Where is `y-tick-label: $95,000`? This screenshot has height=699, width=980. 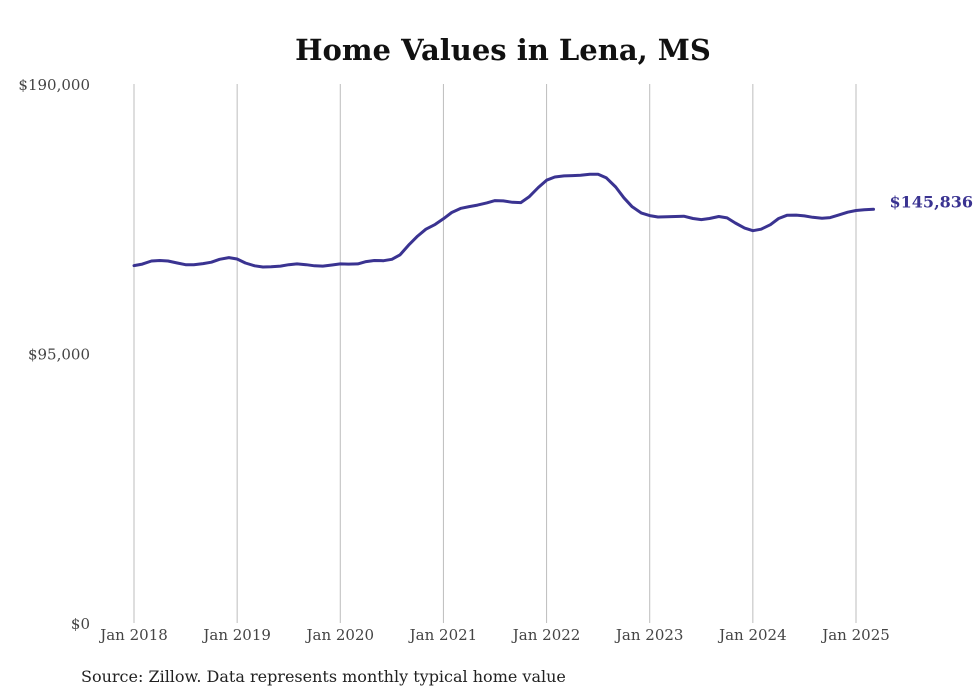
y-tick-label: $95,000 is located at coordinates (59, 355).